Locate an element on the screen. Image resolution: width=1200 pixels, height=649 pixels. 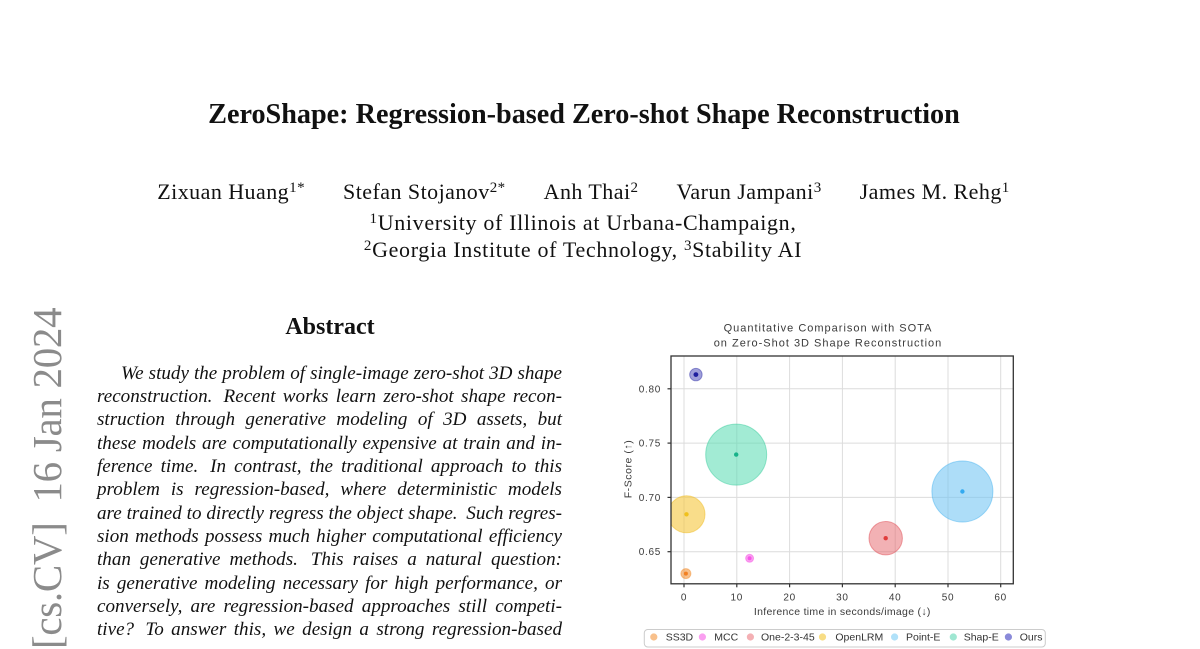
svg-text: F-Score (↑) is located at coordinates (629, 469).